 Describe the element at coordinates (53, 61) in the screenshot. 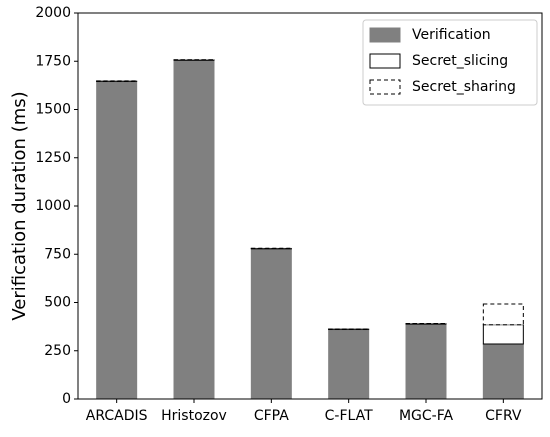

I see `y-tick-label: 1750` at that location.